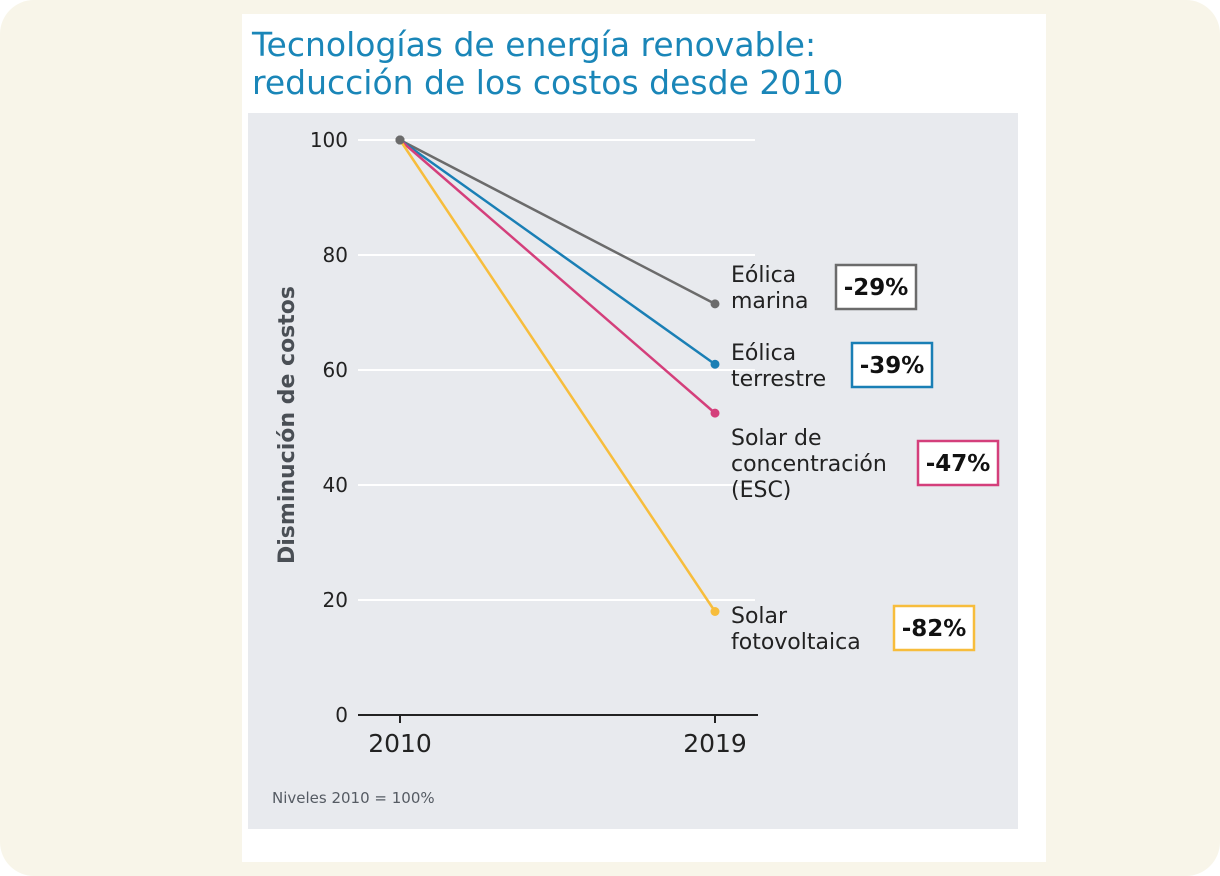 The image size is (1220, 876). I want to click on x-tick-label-2010: 2010, so click(400, 743).